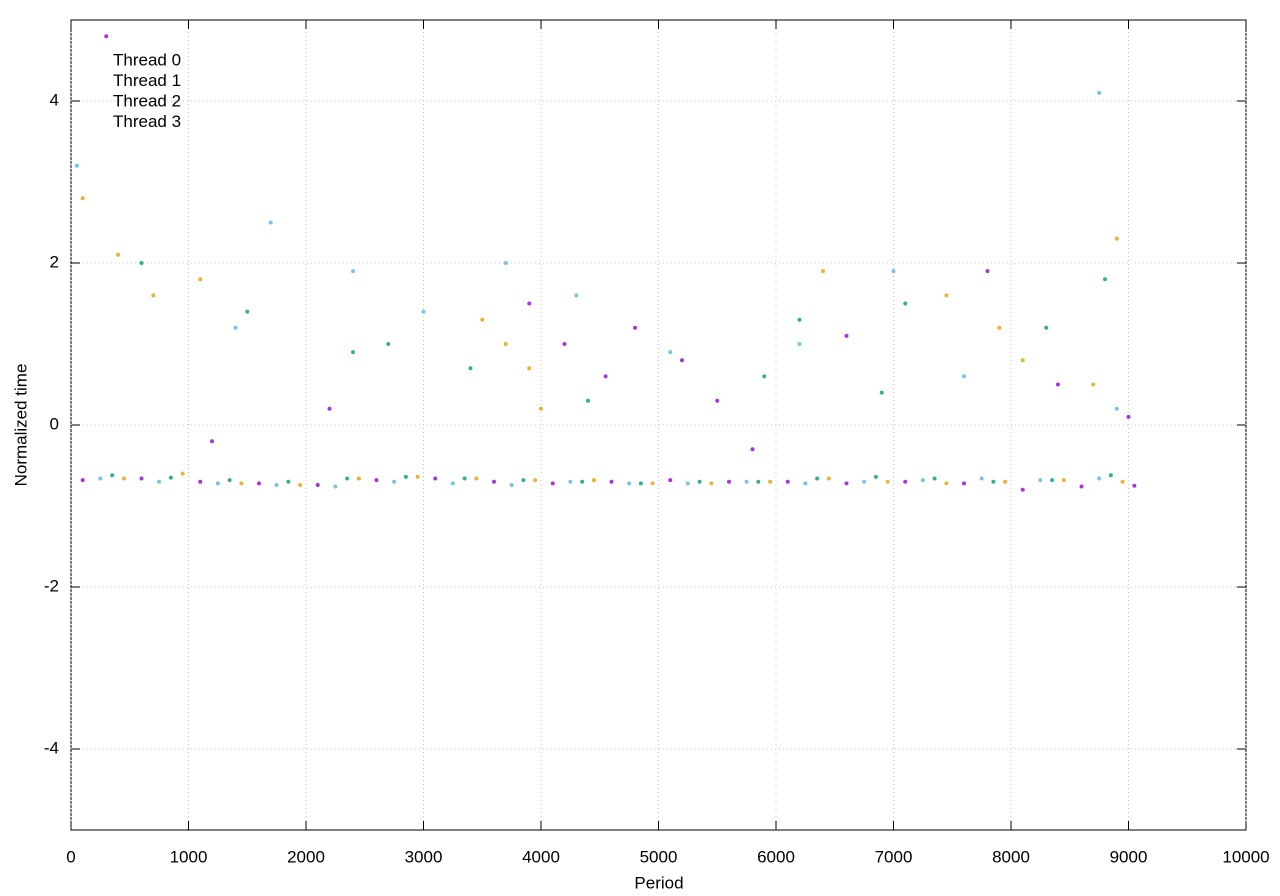 The width and height of the screenshot is (1280, 896). What do you see at coordinates (1129, 856) in the screenshot?
I see `x-tick-label: 9000` at bounding box center [1129, 856].